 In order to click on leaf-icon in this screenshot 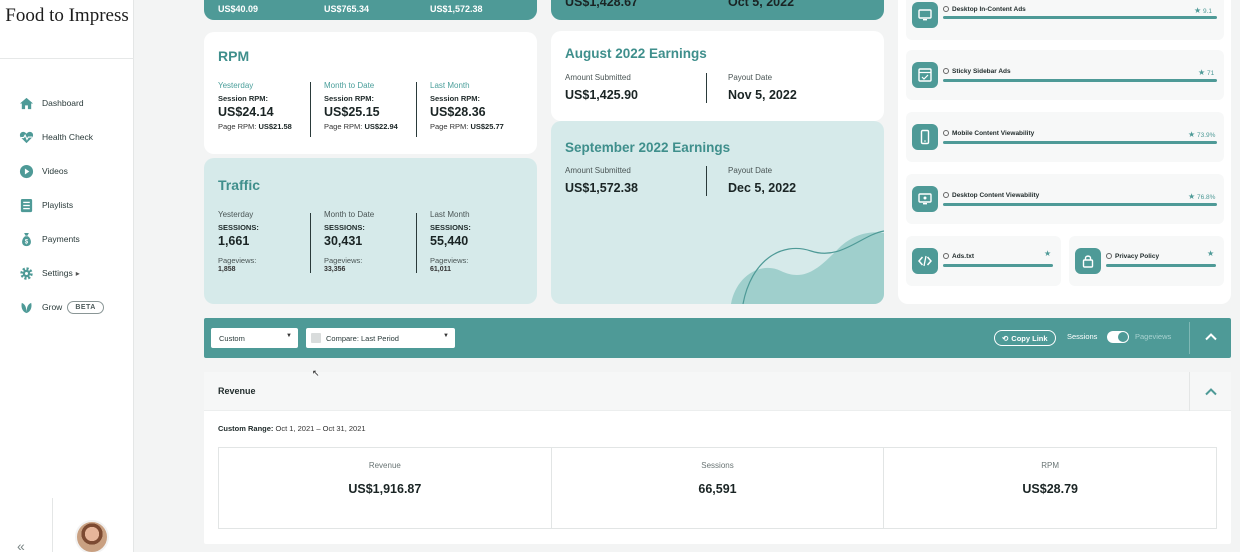, I will do `click(26, 307)`.